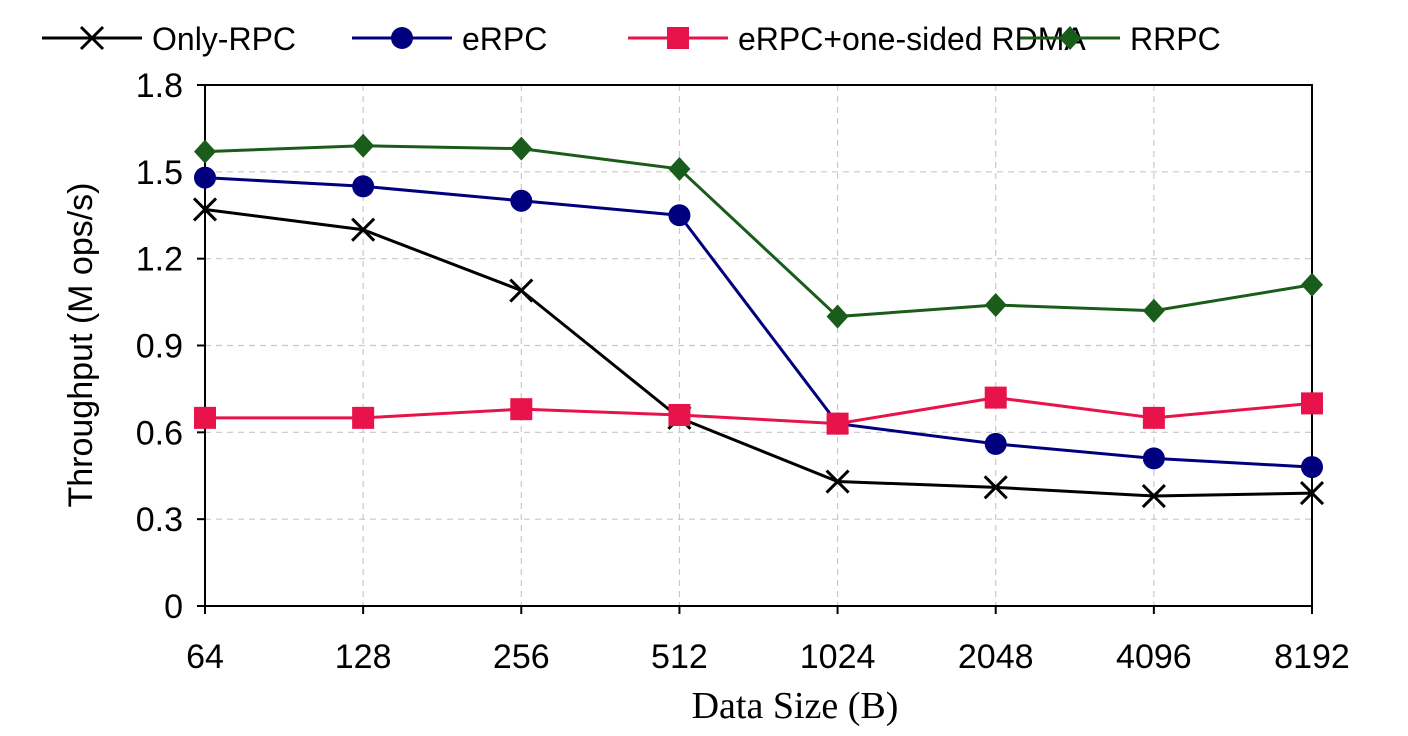  Describe the element at coordinates (159, 347) in the screenshot. I see `y-tick-label: 0.9` at that location.